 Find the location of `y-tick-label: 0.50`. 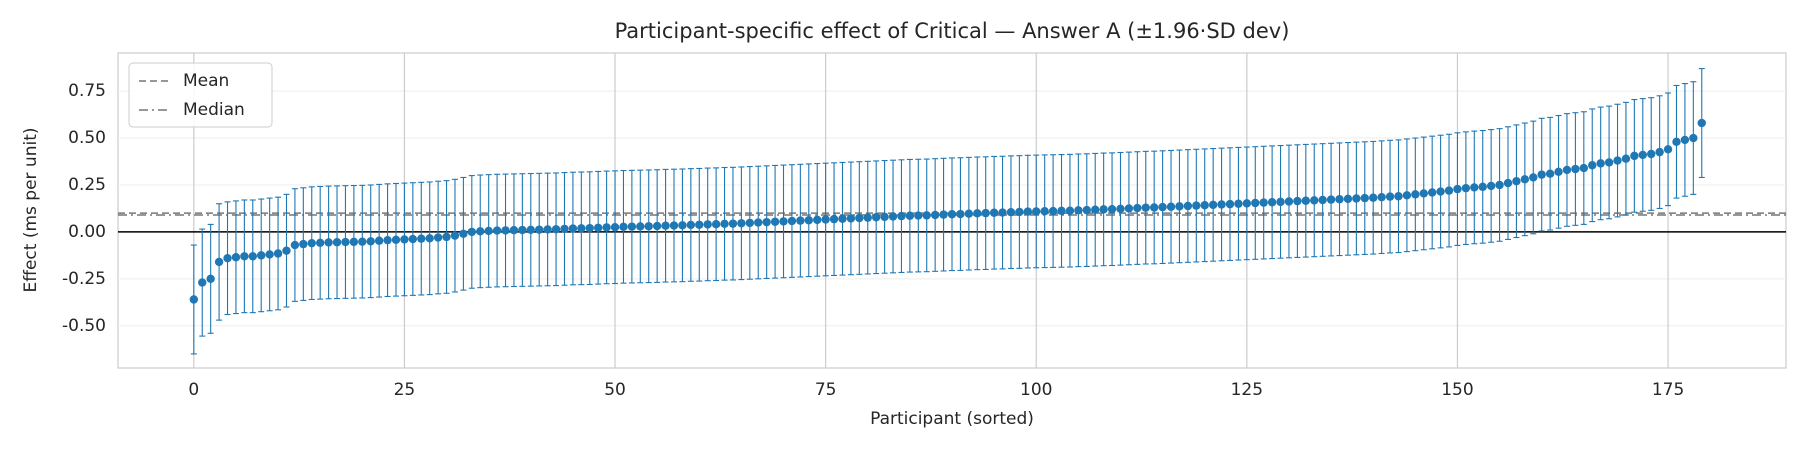

y-tick-label: 0.50 is located at coordinates (87, 138).